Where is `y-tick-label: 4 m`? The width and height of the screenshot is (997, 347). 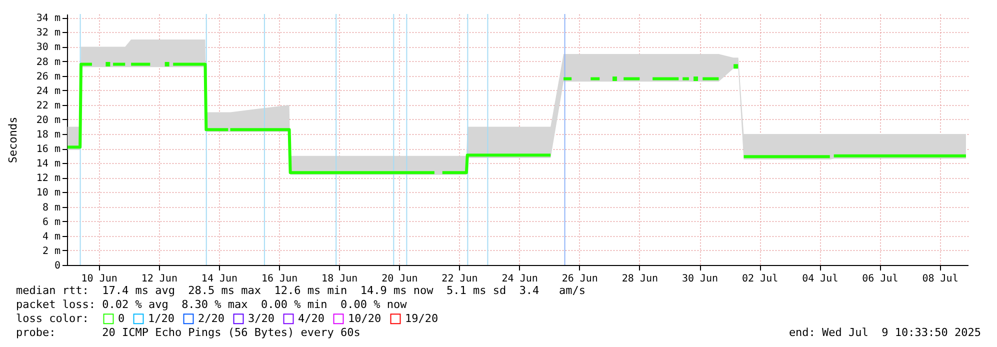
y-tick-label: 4 m is located at coordinates (51, 236).